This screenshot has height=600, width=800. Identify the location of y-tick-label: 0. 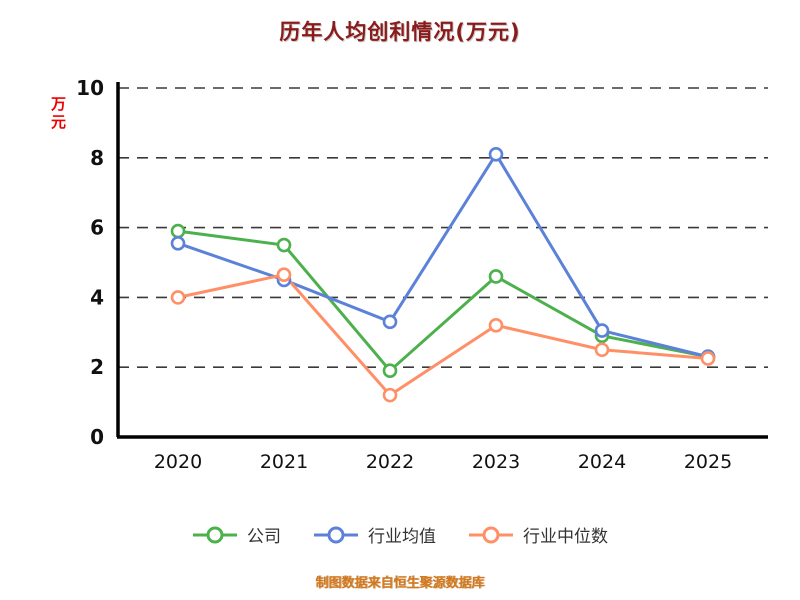
(97, 437).